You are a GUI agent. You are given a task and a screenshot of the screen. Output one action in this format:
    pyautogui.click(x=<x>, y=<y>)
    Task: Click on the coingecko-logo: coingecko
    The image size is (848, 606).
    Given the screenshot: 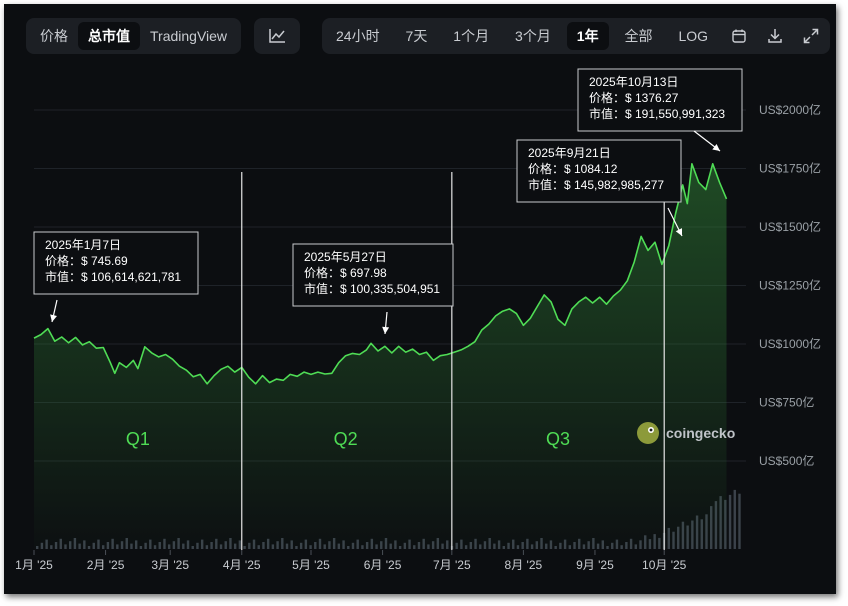 What is the action you would take?
    pyautogui.click(x=686, y=433)
    